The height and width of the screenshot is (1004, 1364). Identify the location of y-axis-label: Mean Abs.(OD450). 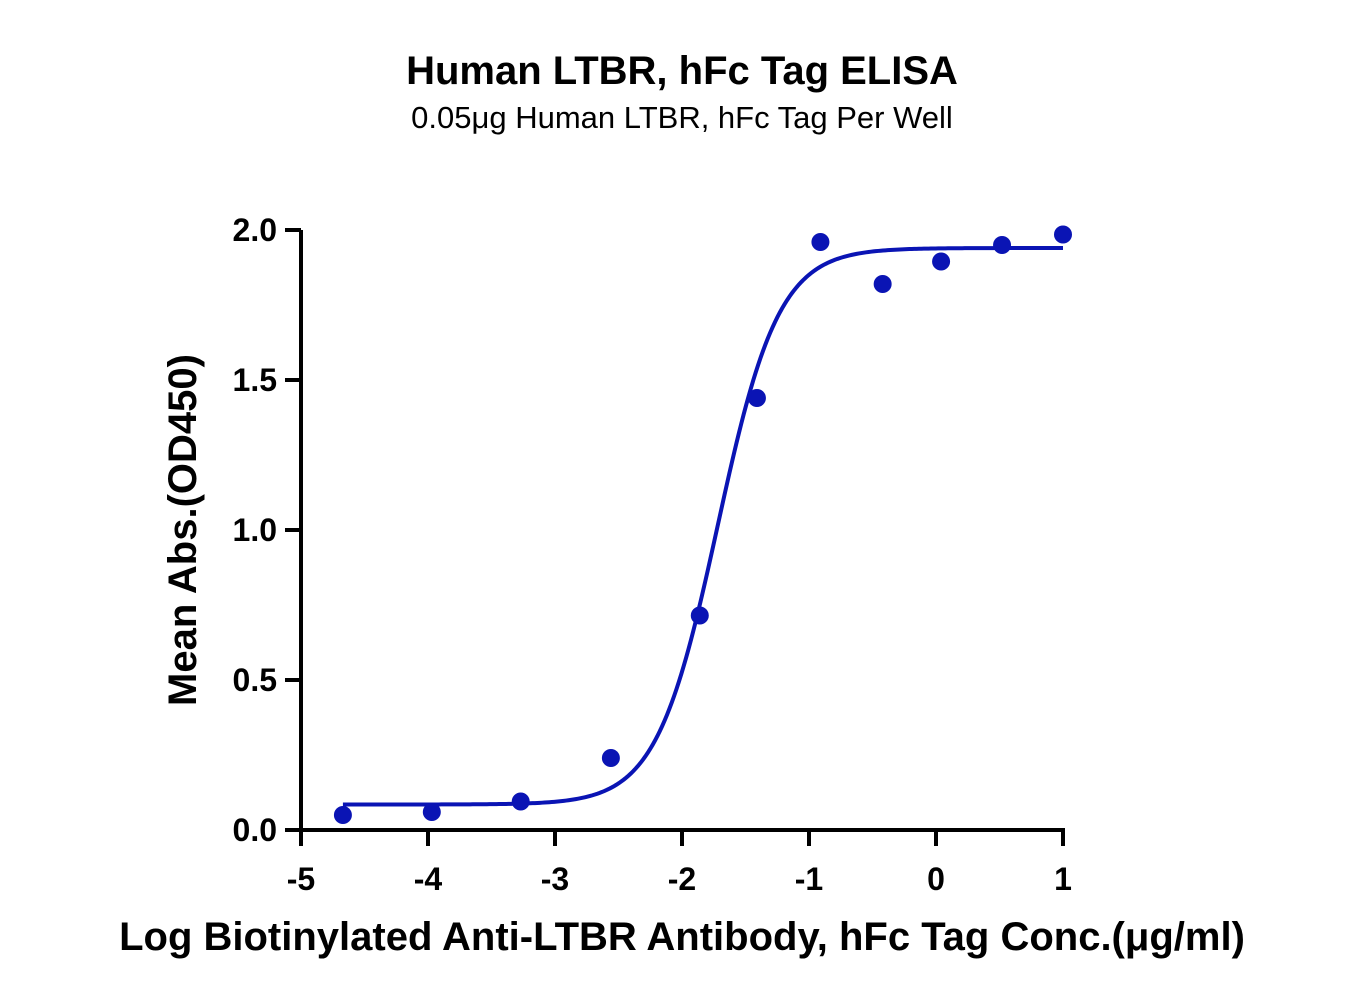
(183, 530).